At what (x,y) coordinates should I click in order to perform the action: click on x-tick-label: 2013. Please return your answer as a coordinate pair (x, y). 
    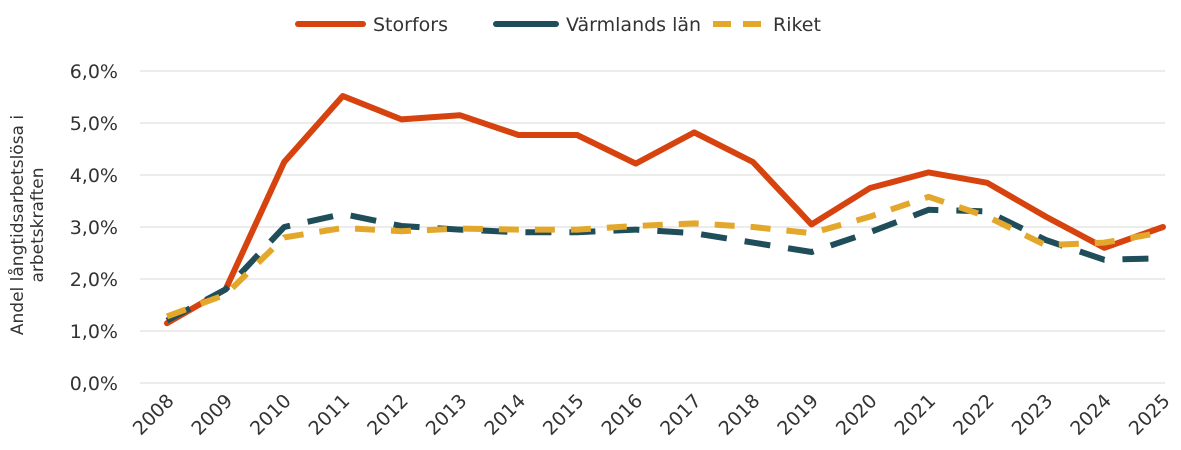
    Looking at the image, I should click on (447, 415).